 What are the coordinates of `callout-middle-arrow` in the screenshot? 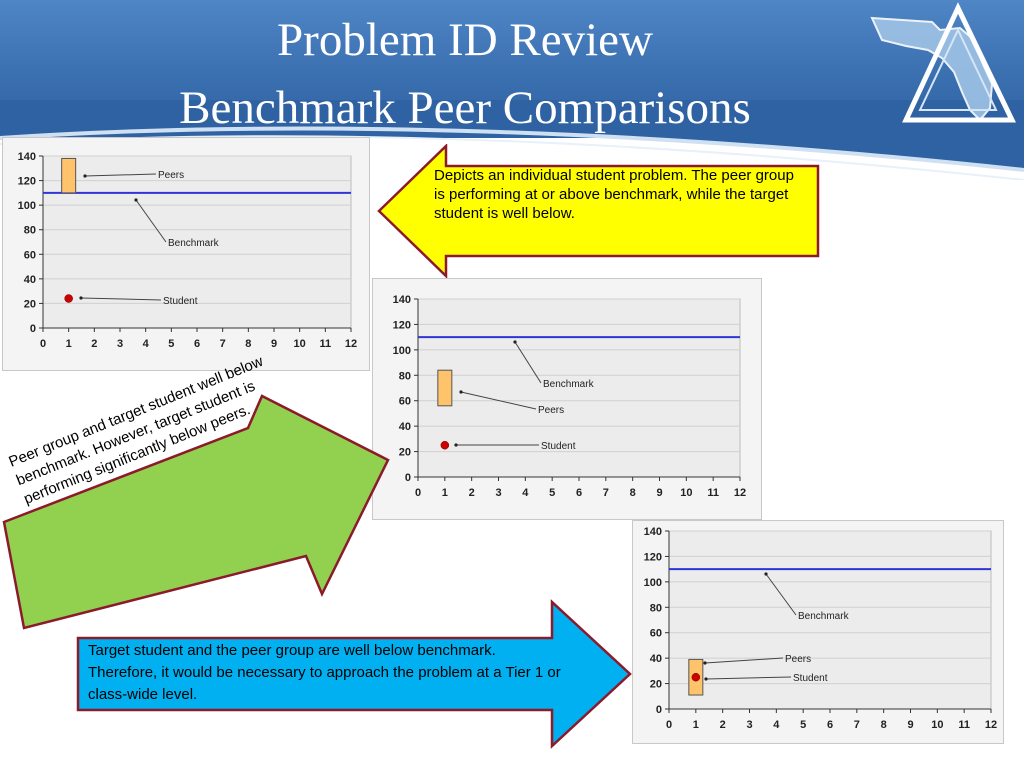 It's located at (196, 512).